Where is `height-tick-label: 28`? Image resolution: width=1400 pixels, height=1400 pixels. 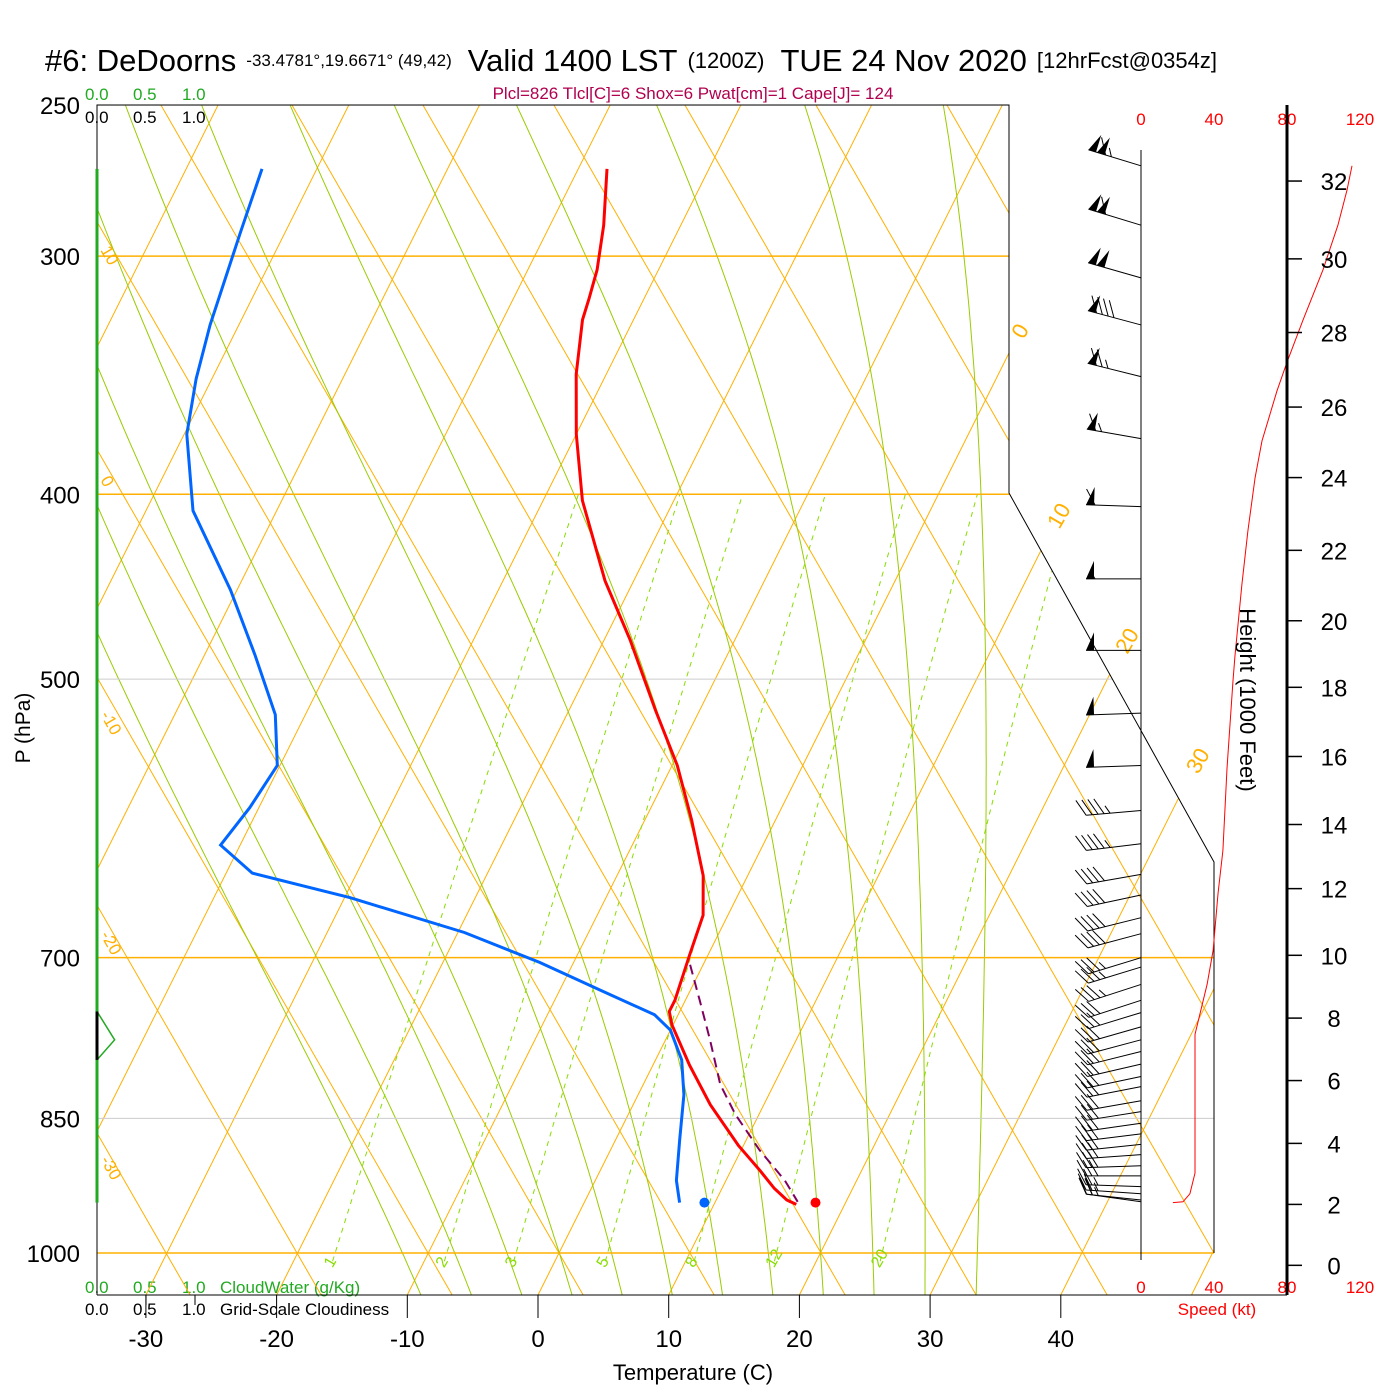
height-tick-label: 28 is located at coordinates (1334, 334).